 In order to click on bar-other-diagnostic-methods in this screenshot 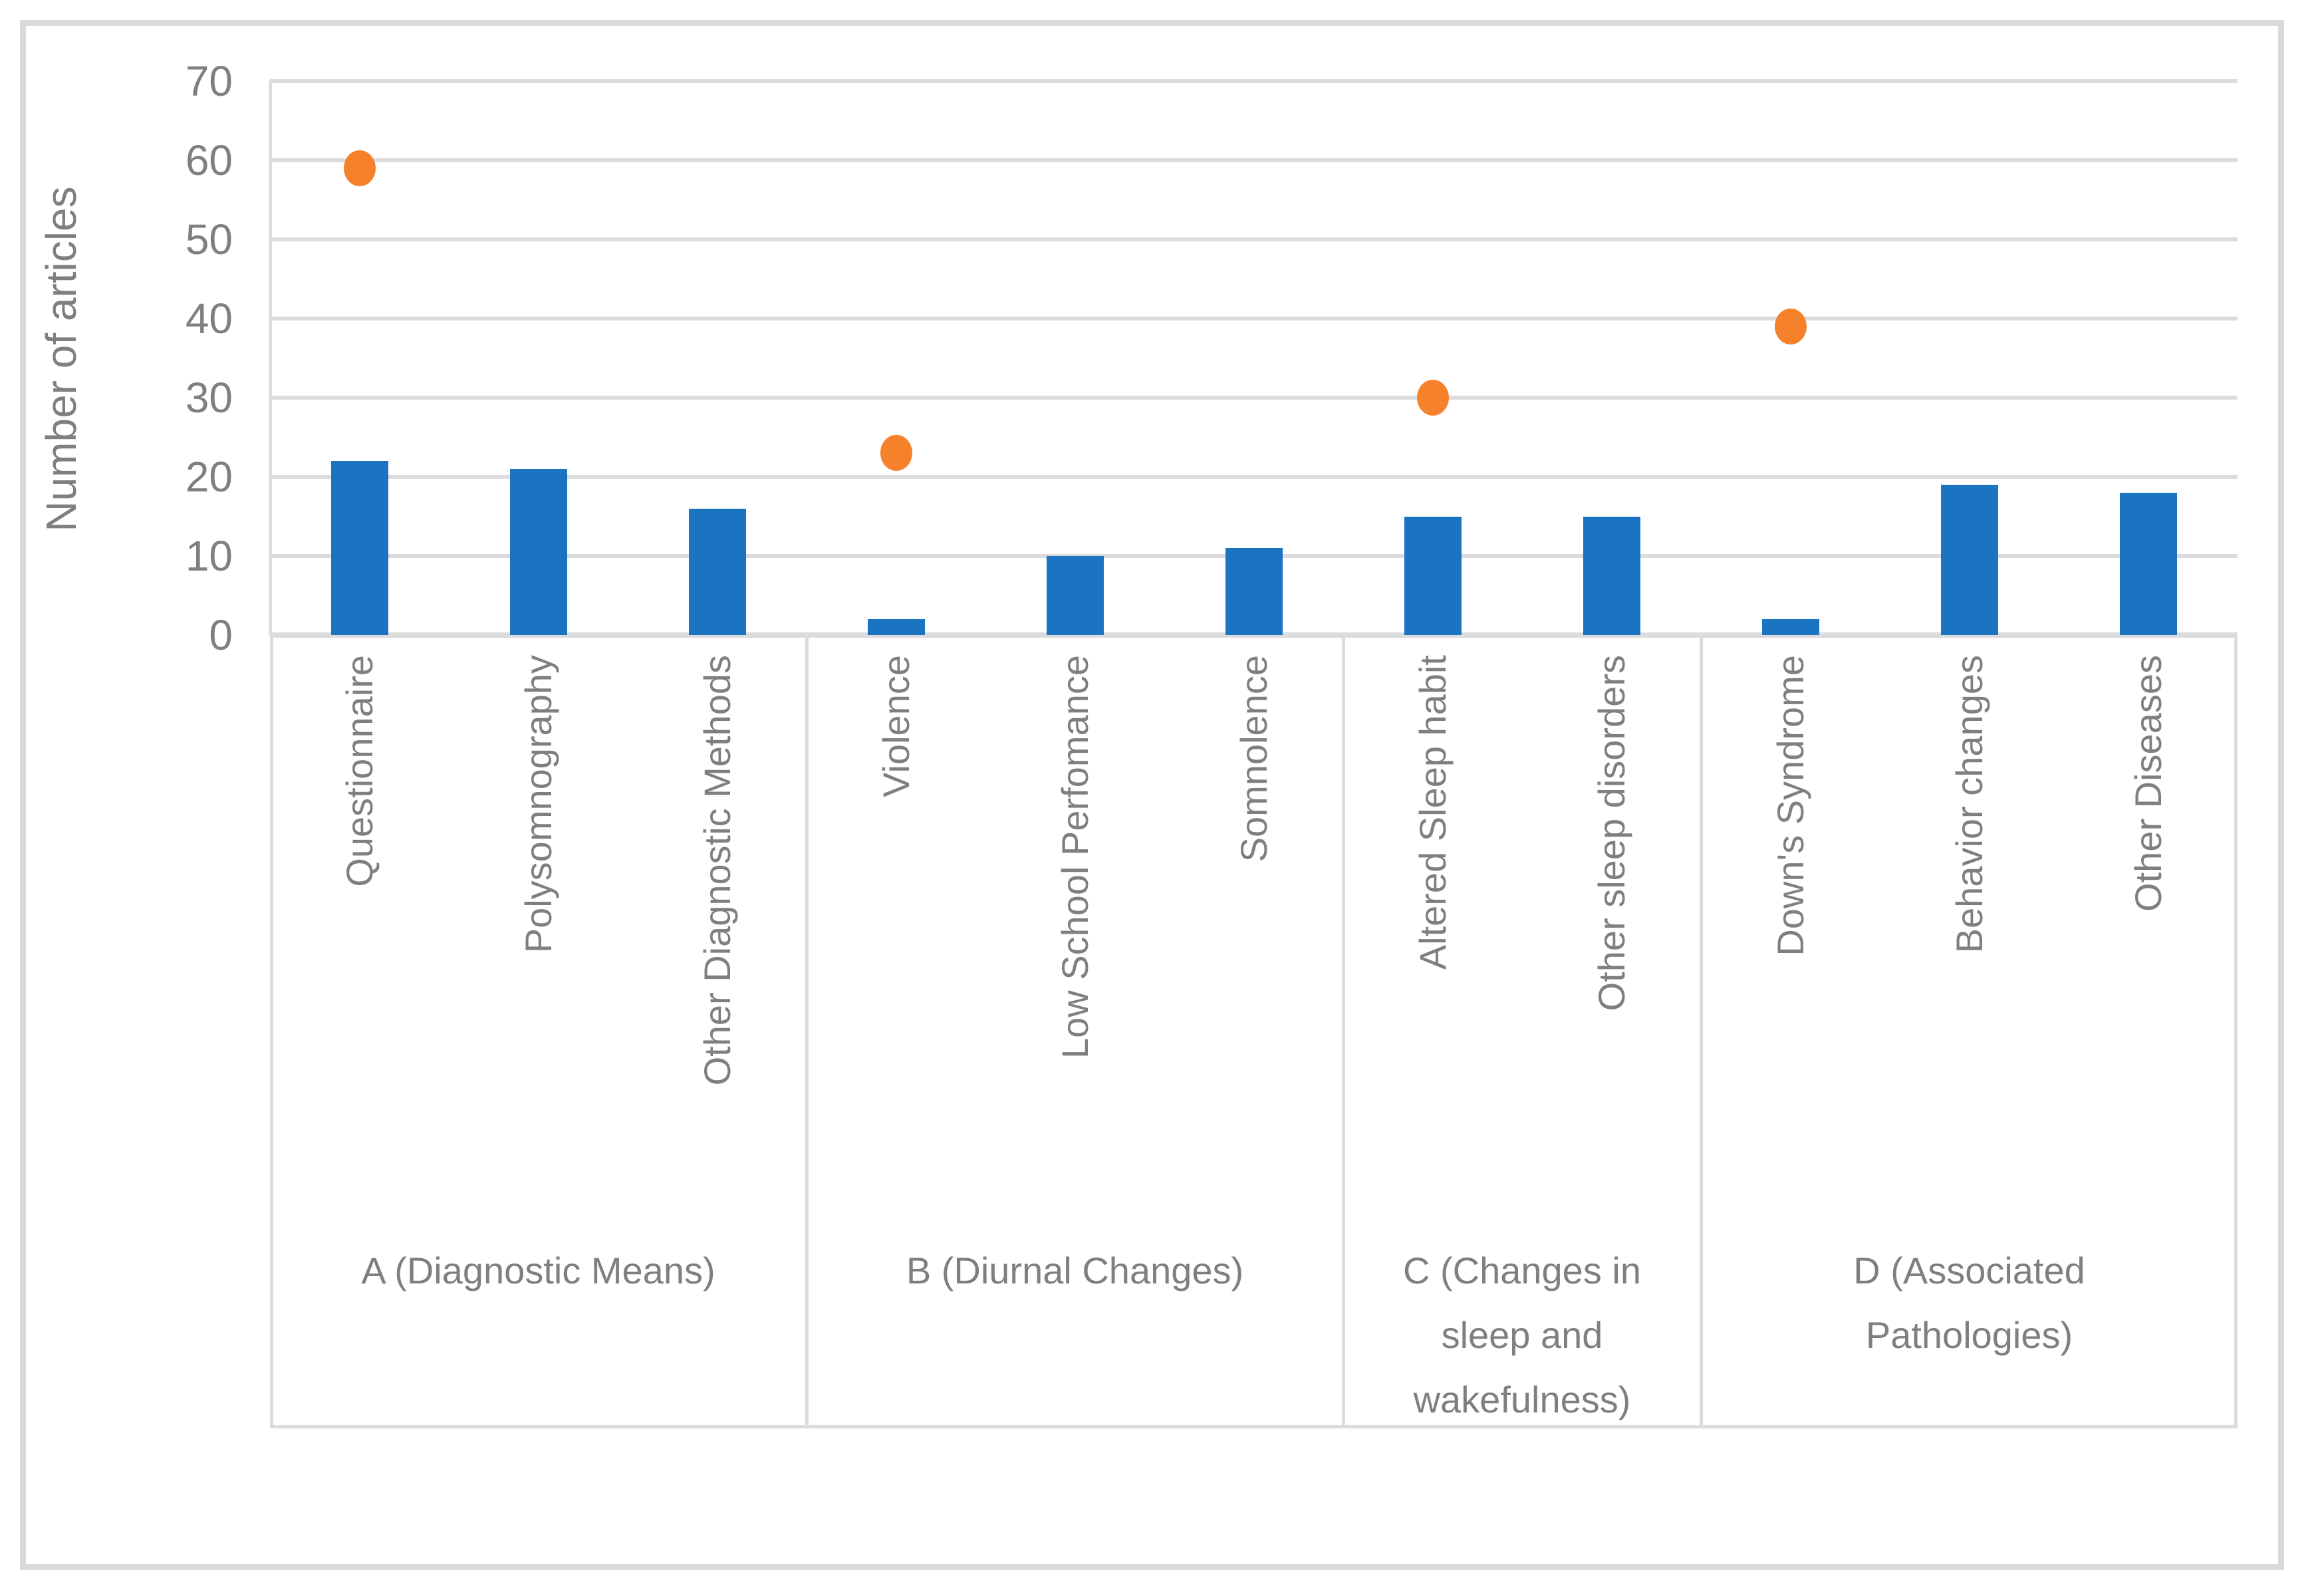, I will do `click(717, 571)`.